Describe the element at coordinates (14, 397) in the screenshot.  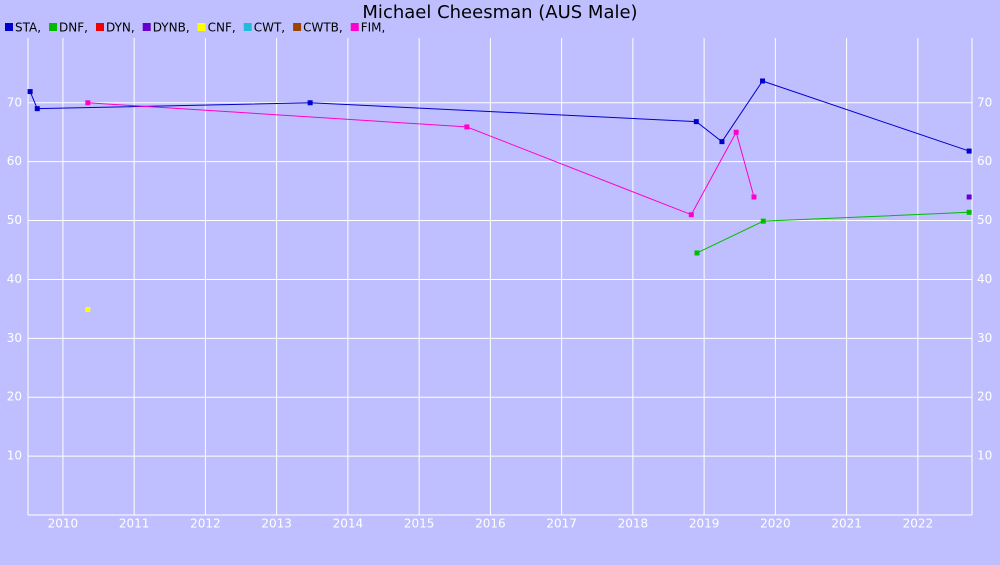
I see `y-tick-label: 20` at that location.